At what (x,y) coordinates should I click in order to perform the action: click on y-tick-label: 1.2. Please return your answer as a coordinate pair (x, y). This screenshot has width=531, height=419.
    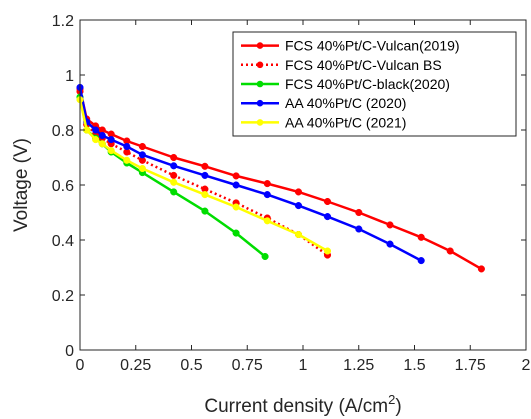
    Looking at the image, I should click on (63, 21).